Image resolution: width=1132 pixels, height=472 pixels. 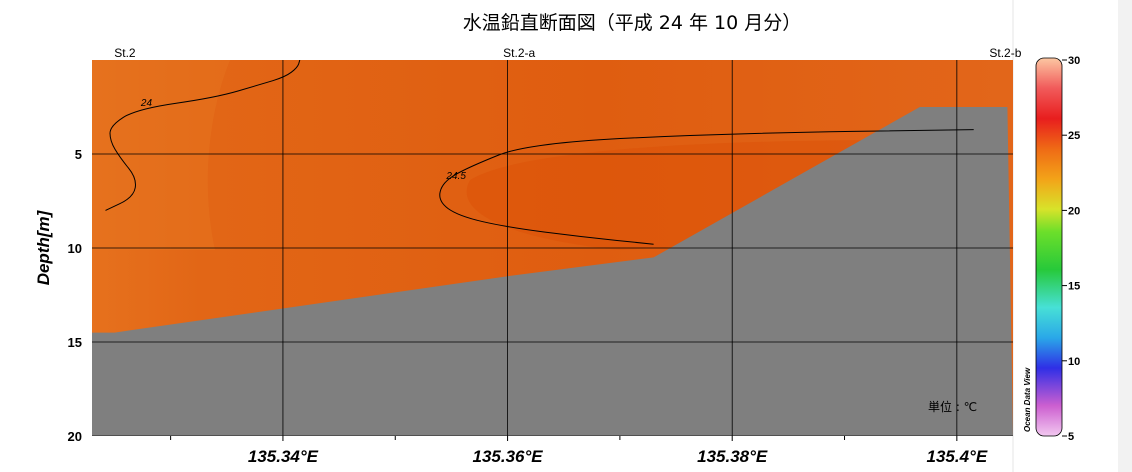 What do you see at coordinates (1074, 362) in the screenshot?
I see `colorbar-tick-label: 10` at bounding box center [1074, 362].